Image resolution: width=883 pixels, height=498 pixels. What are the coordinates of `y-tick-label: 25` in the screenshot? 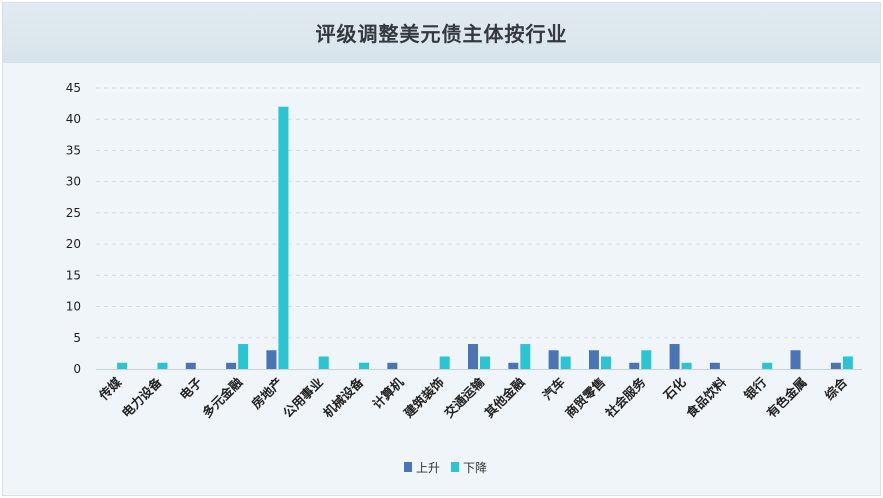 It's located at (73, 213).